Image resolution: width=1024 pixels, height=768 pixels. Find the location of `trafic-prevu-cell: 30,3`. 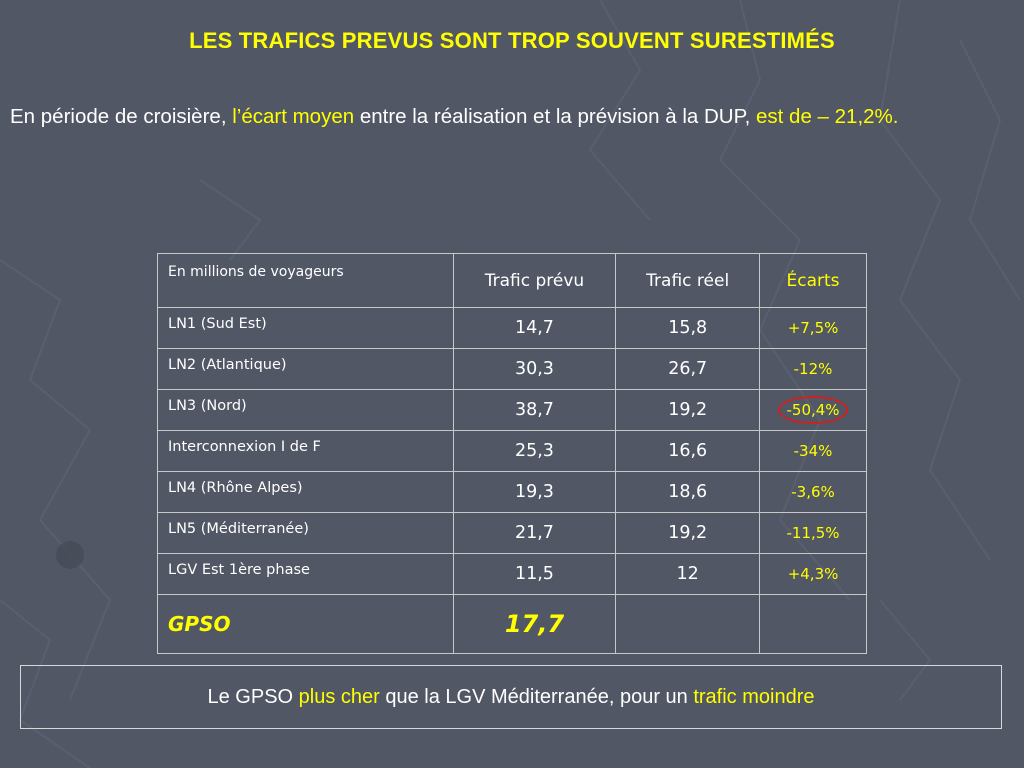

trafic-prevu-cell: 30,3 is located at coordinates (534, 369).